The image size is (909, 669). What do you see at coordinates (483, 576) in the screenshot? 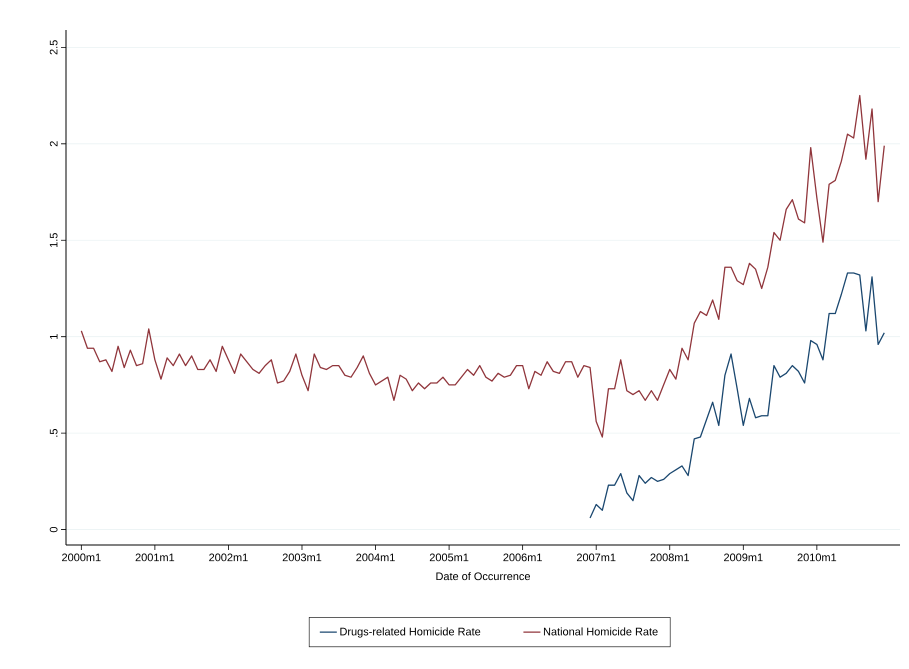
I see `x-axis-title: Date of Occurrence` at bounding box center [483, 576].